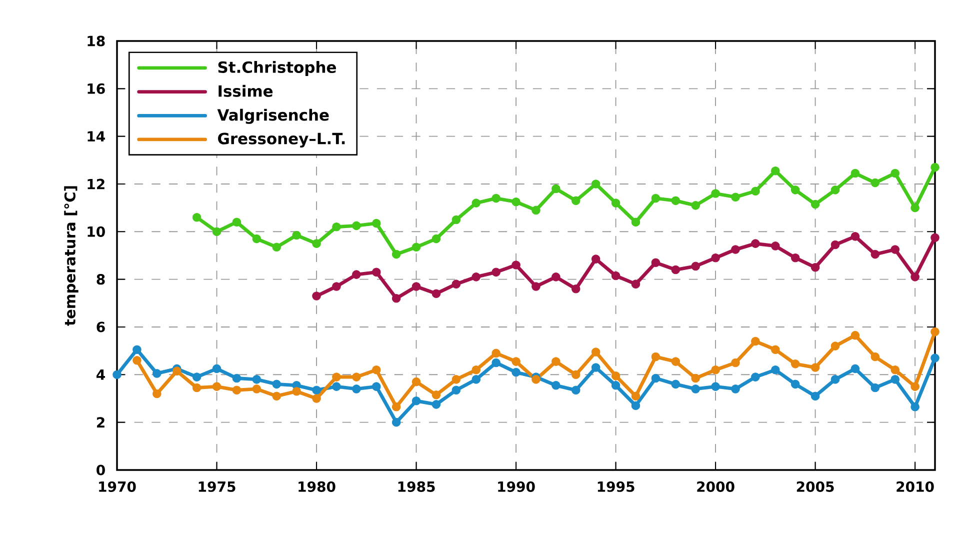 Image resolution: width=978 pixels, height=534 pixels. I want to click on legend-label: St.Christophe, so click(277, 68).